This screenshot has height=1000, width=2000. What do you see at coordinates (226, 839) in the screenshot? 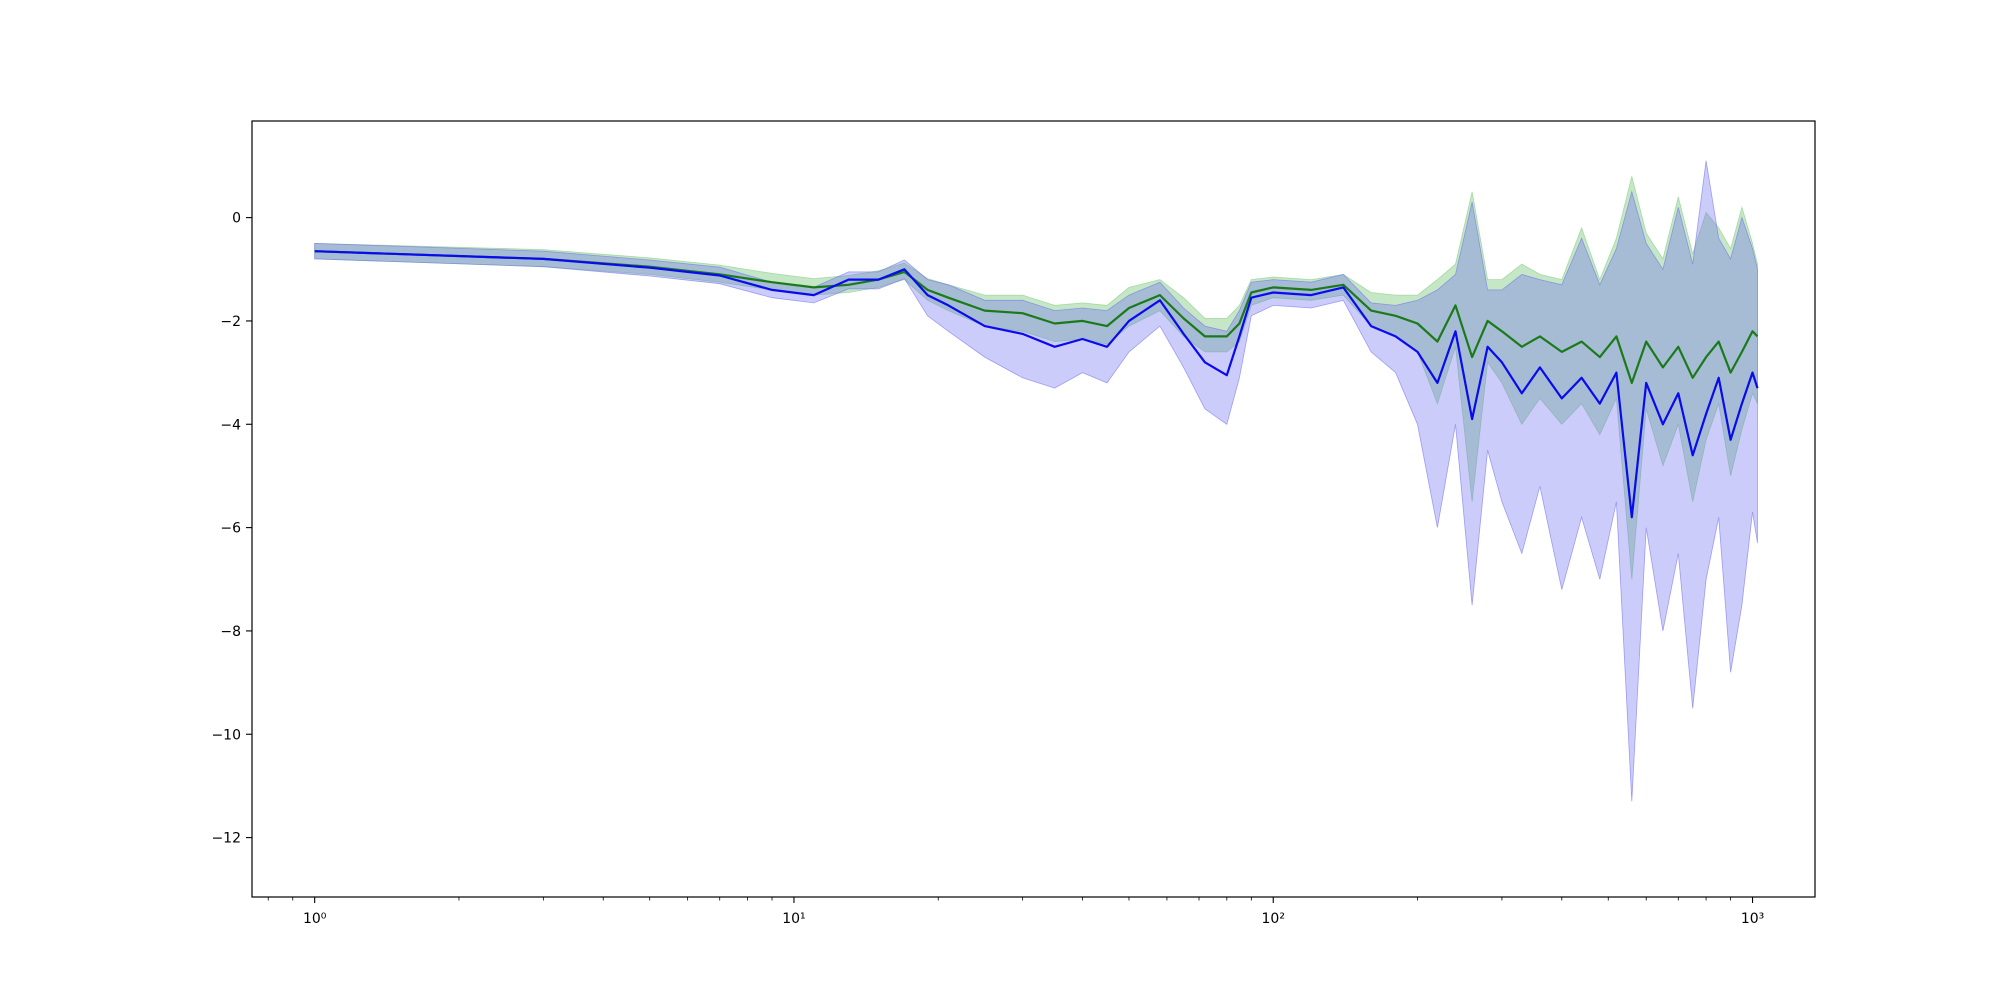
I see `y-tick-label: −12` at bounding box center [226, 839].